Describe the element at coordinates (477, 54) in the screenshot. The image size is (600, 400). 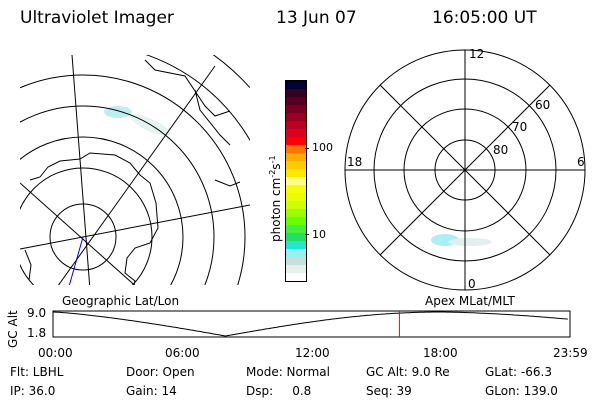
I see `mlt-label-12: 12` at that location.